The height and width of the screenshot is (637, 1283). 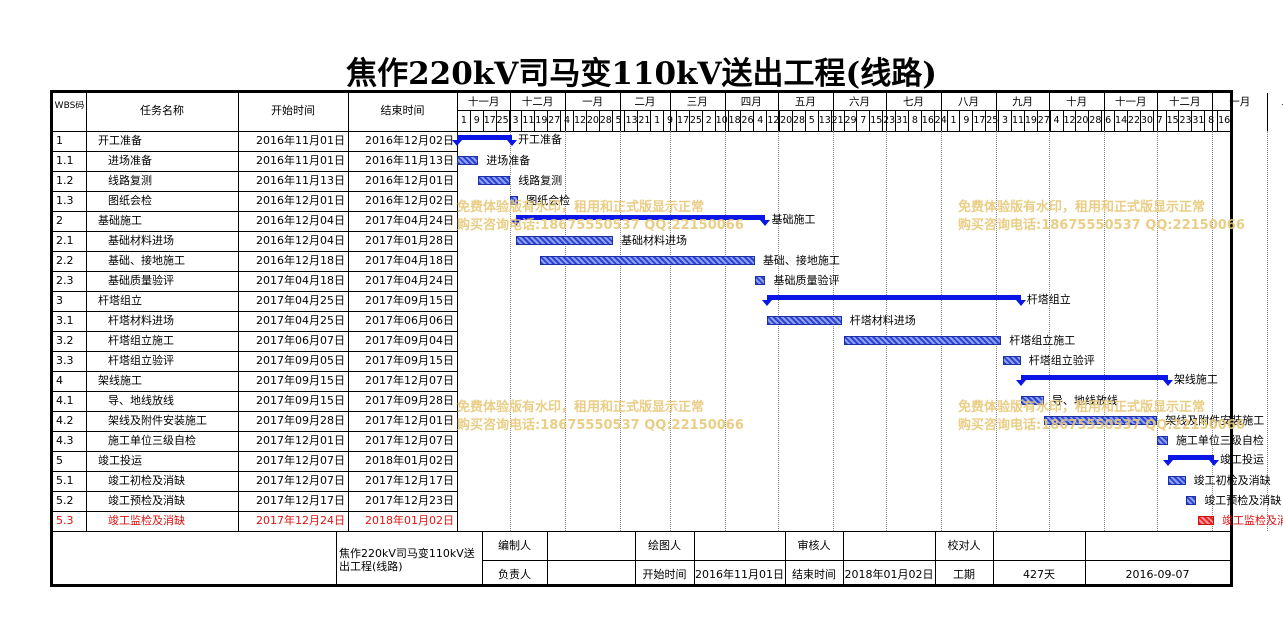 What do you see at coordinates (65, 260) in the screenshot?
I see `task-wbs: 2.2` at bounding box center [65, 260].